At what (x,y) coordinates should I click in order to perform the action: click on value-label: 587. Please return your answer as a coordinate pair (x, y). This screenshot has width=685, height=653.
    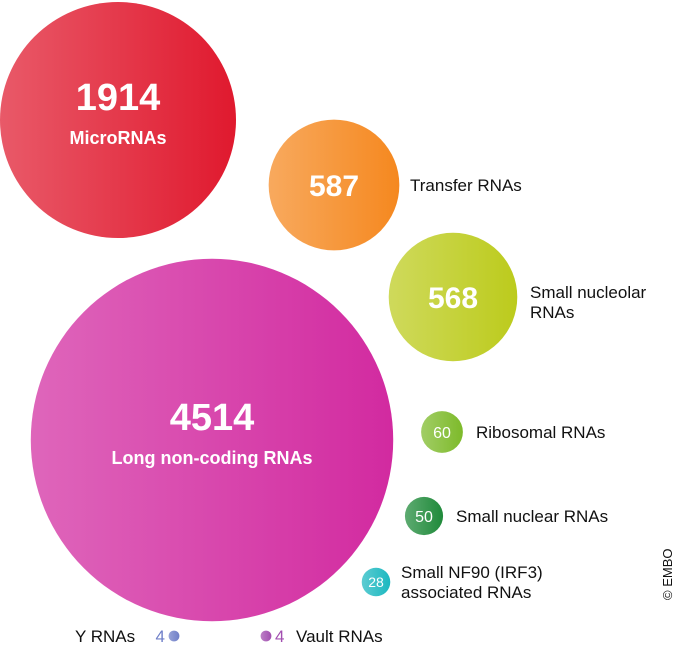
    Looking at the image, I should click on (334, 186).